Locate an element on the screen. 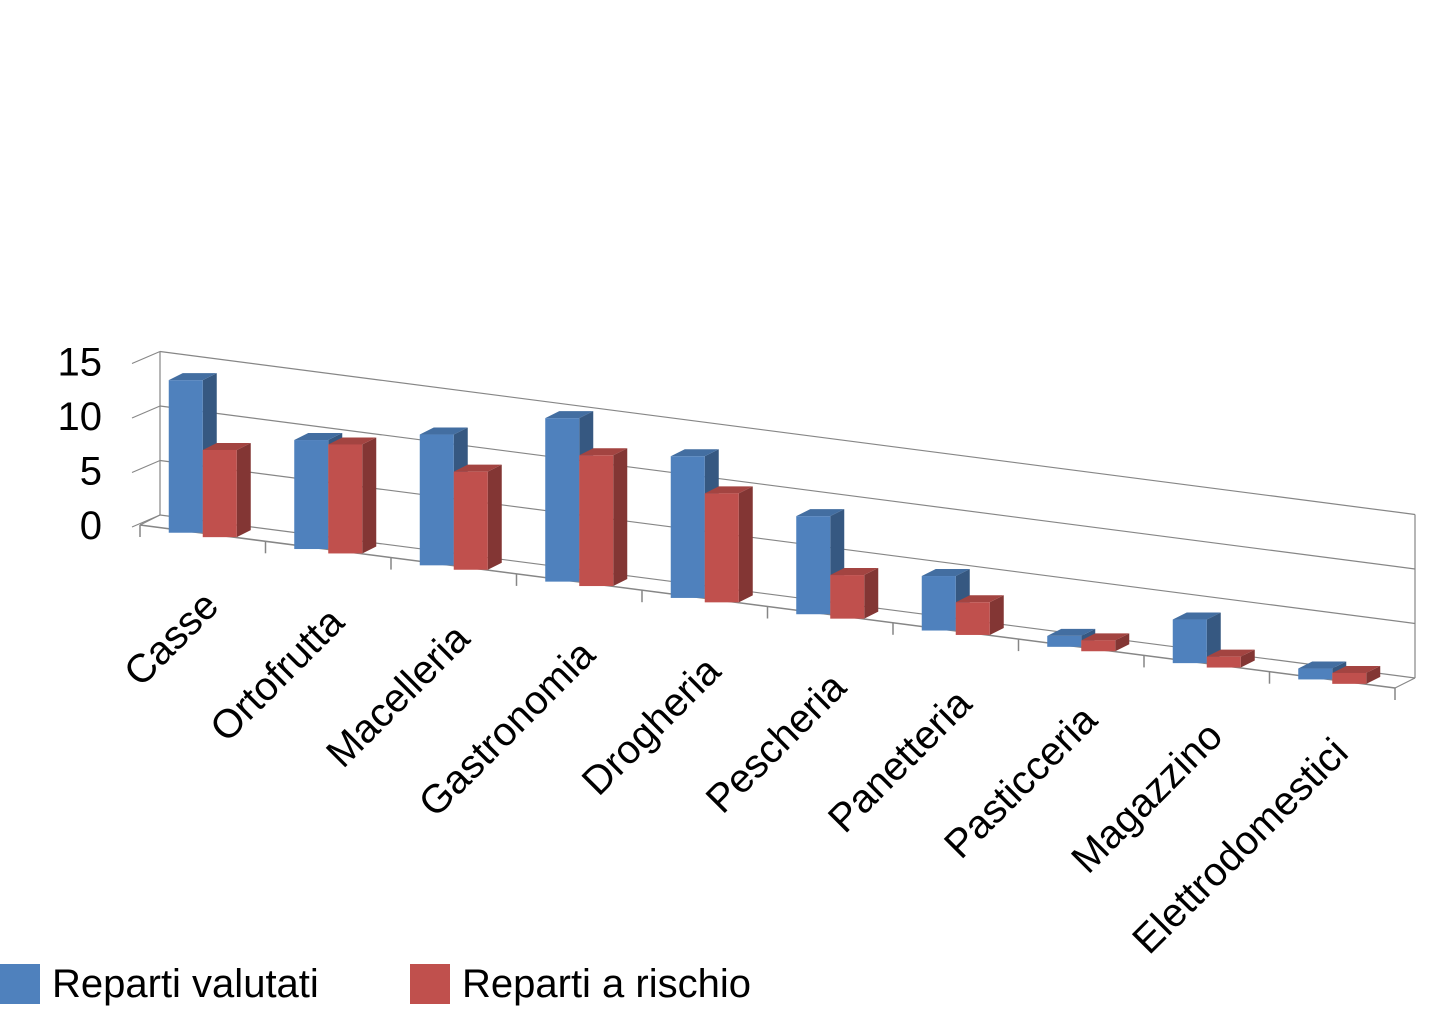 The width and height of the screenshot is (1429, 1013). legend-label-reparti-a-rischio: Reparti a rischio is located at coordinates (607, 984).